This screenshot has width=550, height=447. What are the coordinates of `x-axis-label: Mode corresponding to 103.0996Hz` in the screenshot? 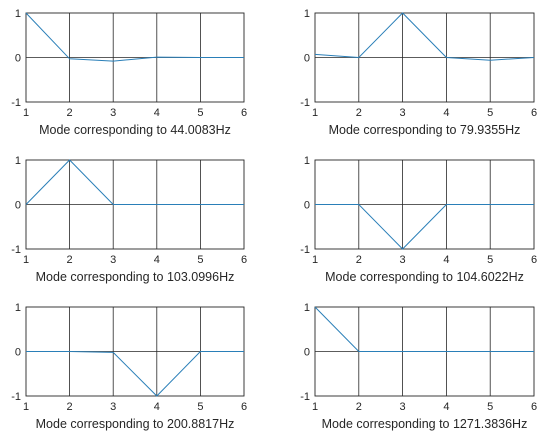 It's located at (135, 277).